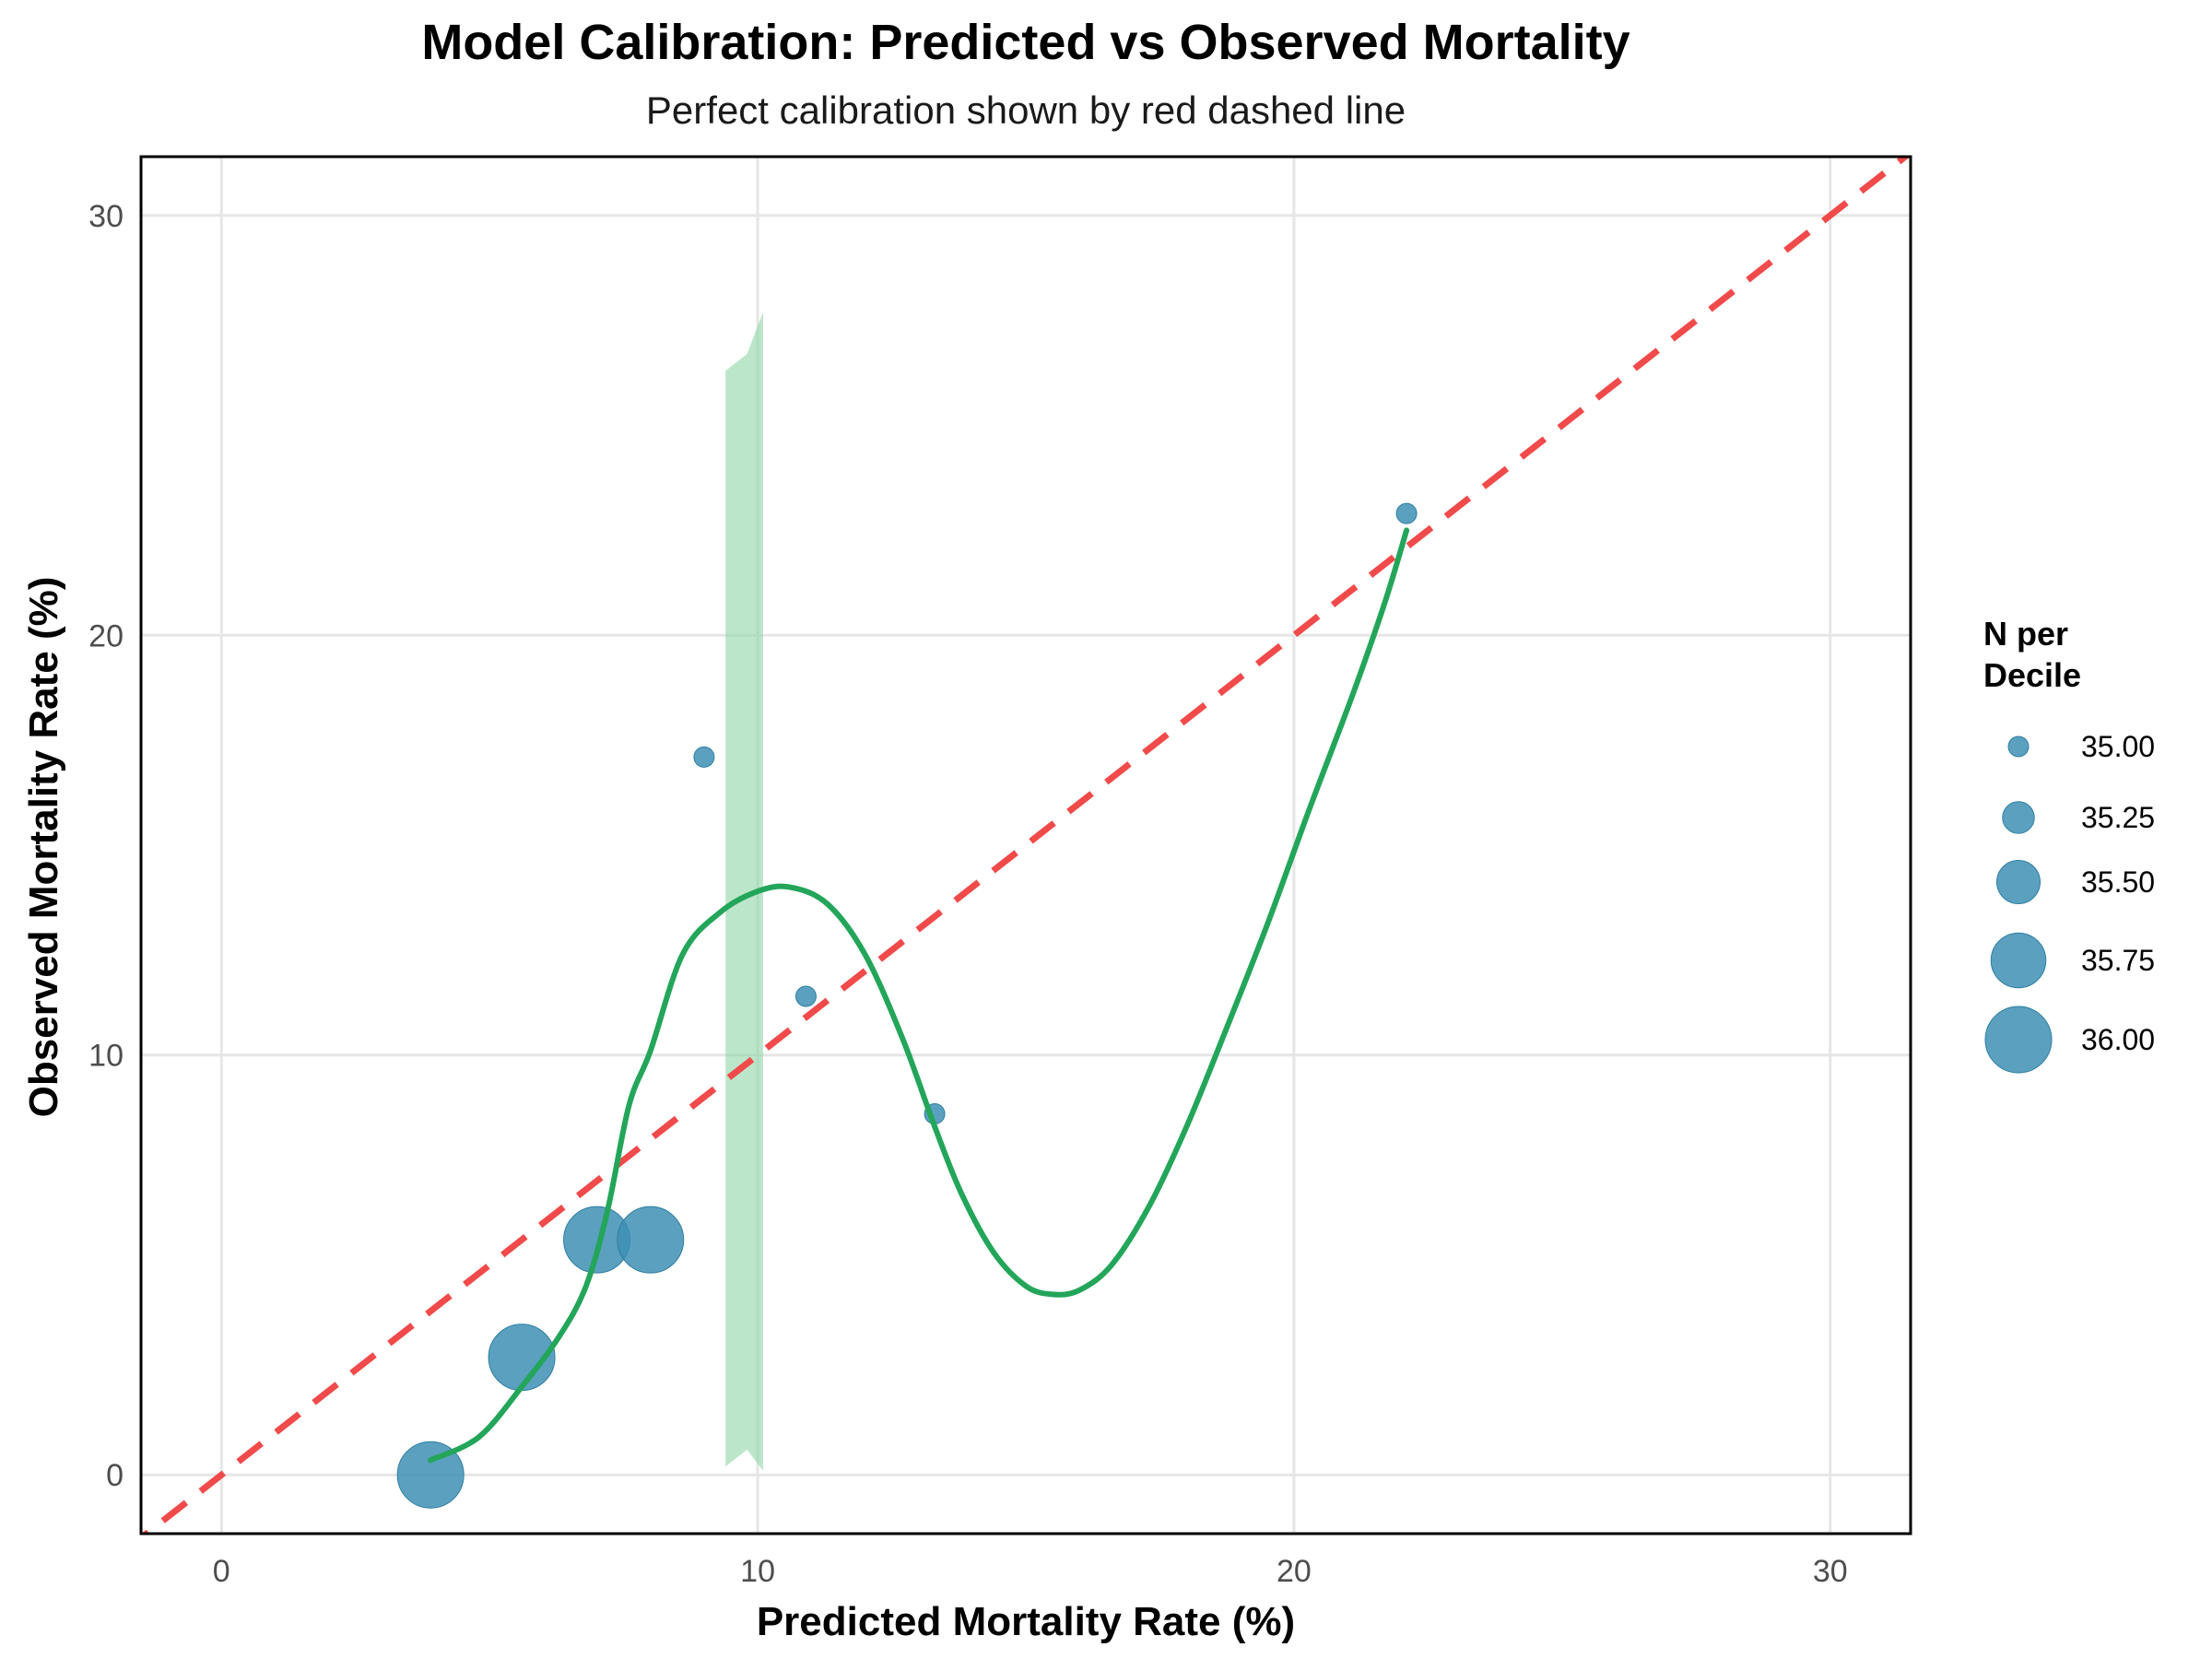  What do you see at coordinates (2118, 1039) in the screenshot?
I see `legend-label: 36.00` at bounding box center [2118, 1039].